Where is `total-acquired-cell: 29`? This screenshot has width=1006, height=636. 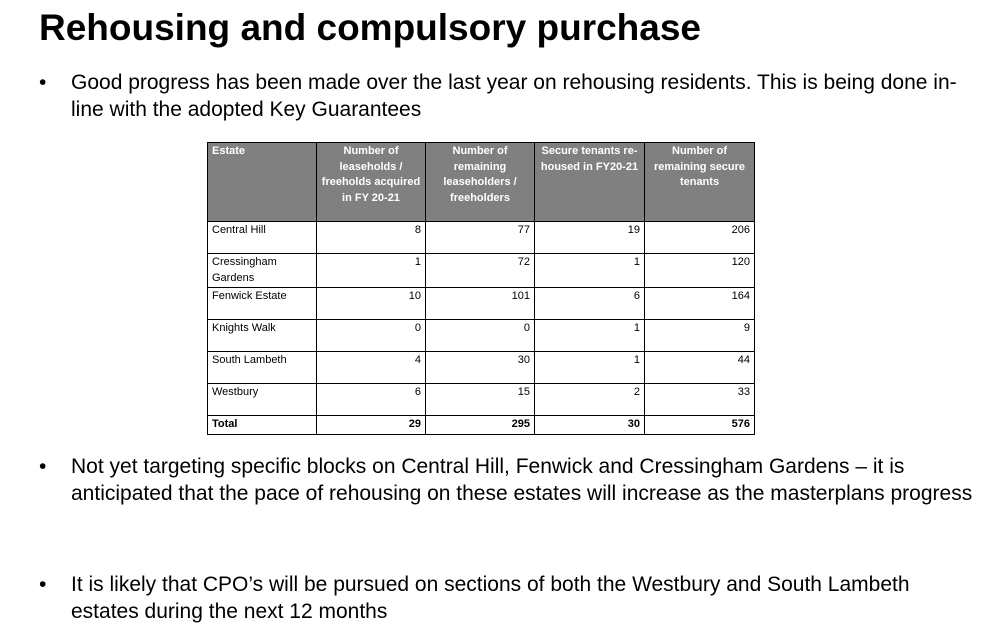 total-acquired-cell: 29 is located at coordinates (371, 425).